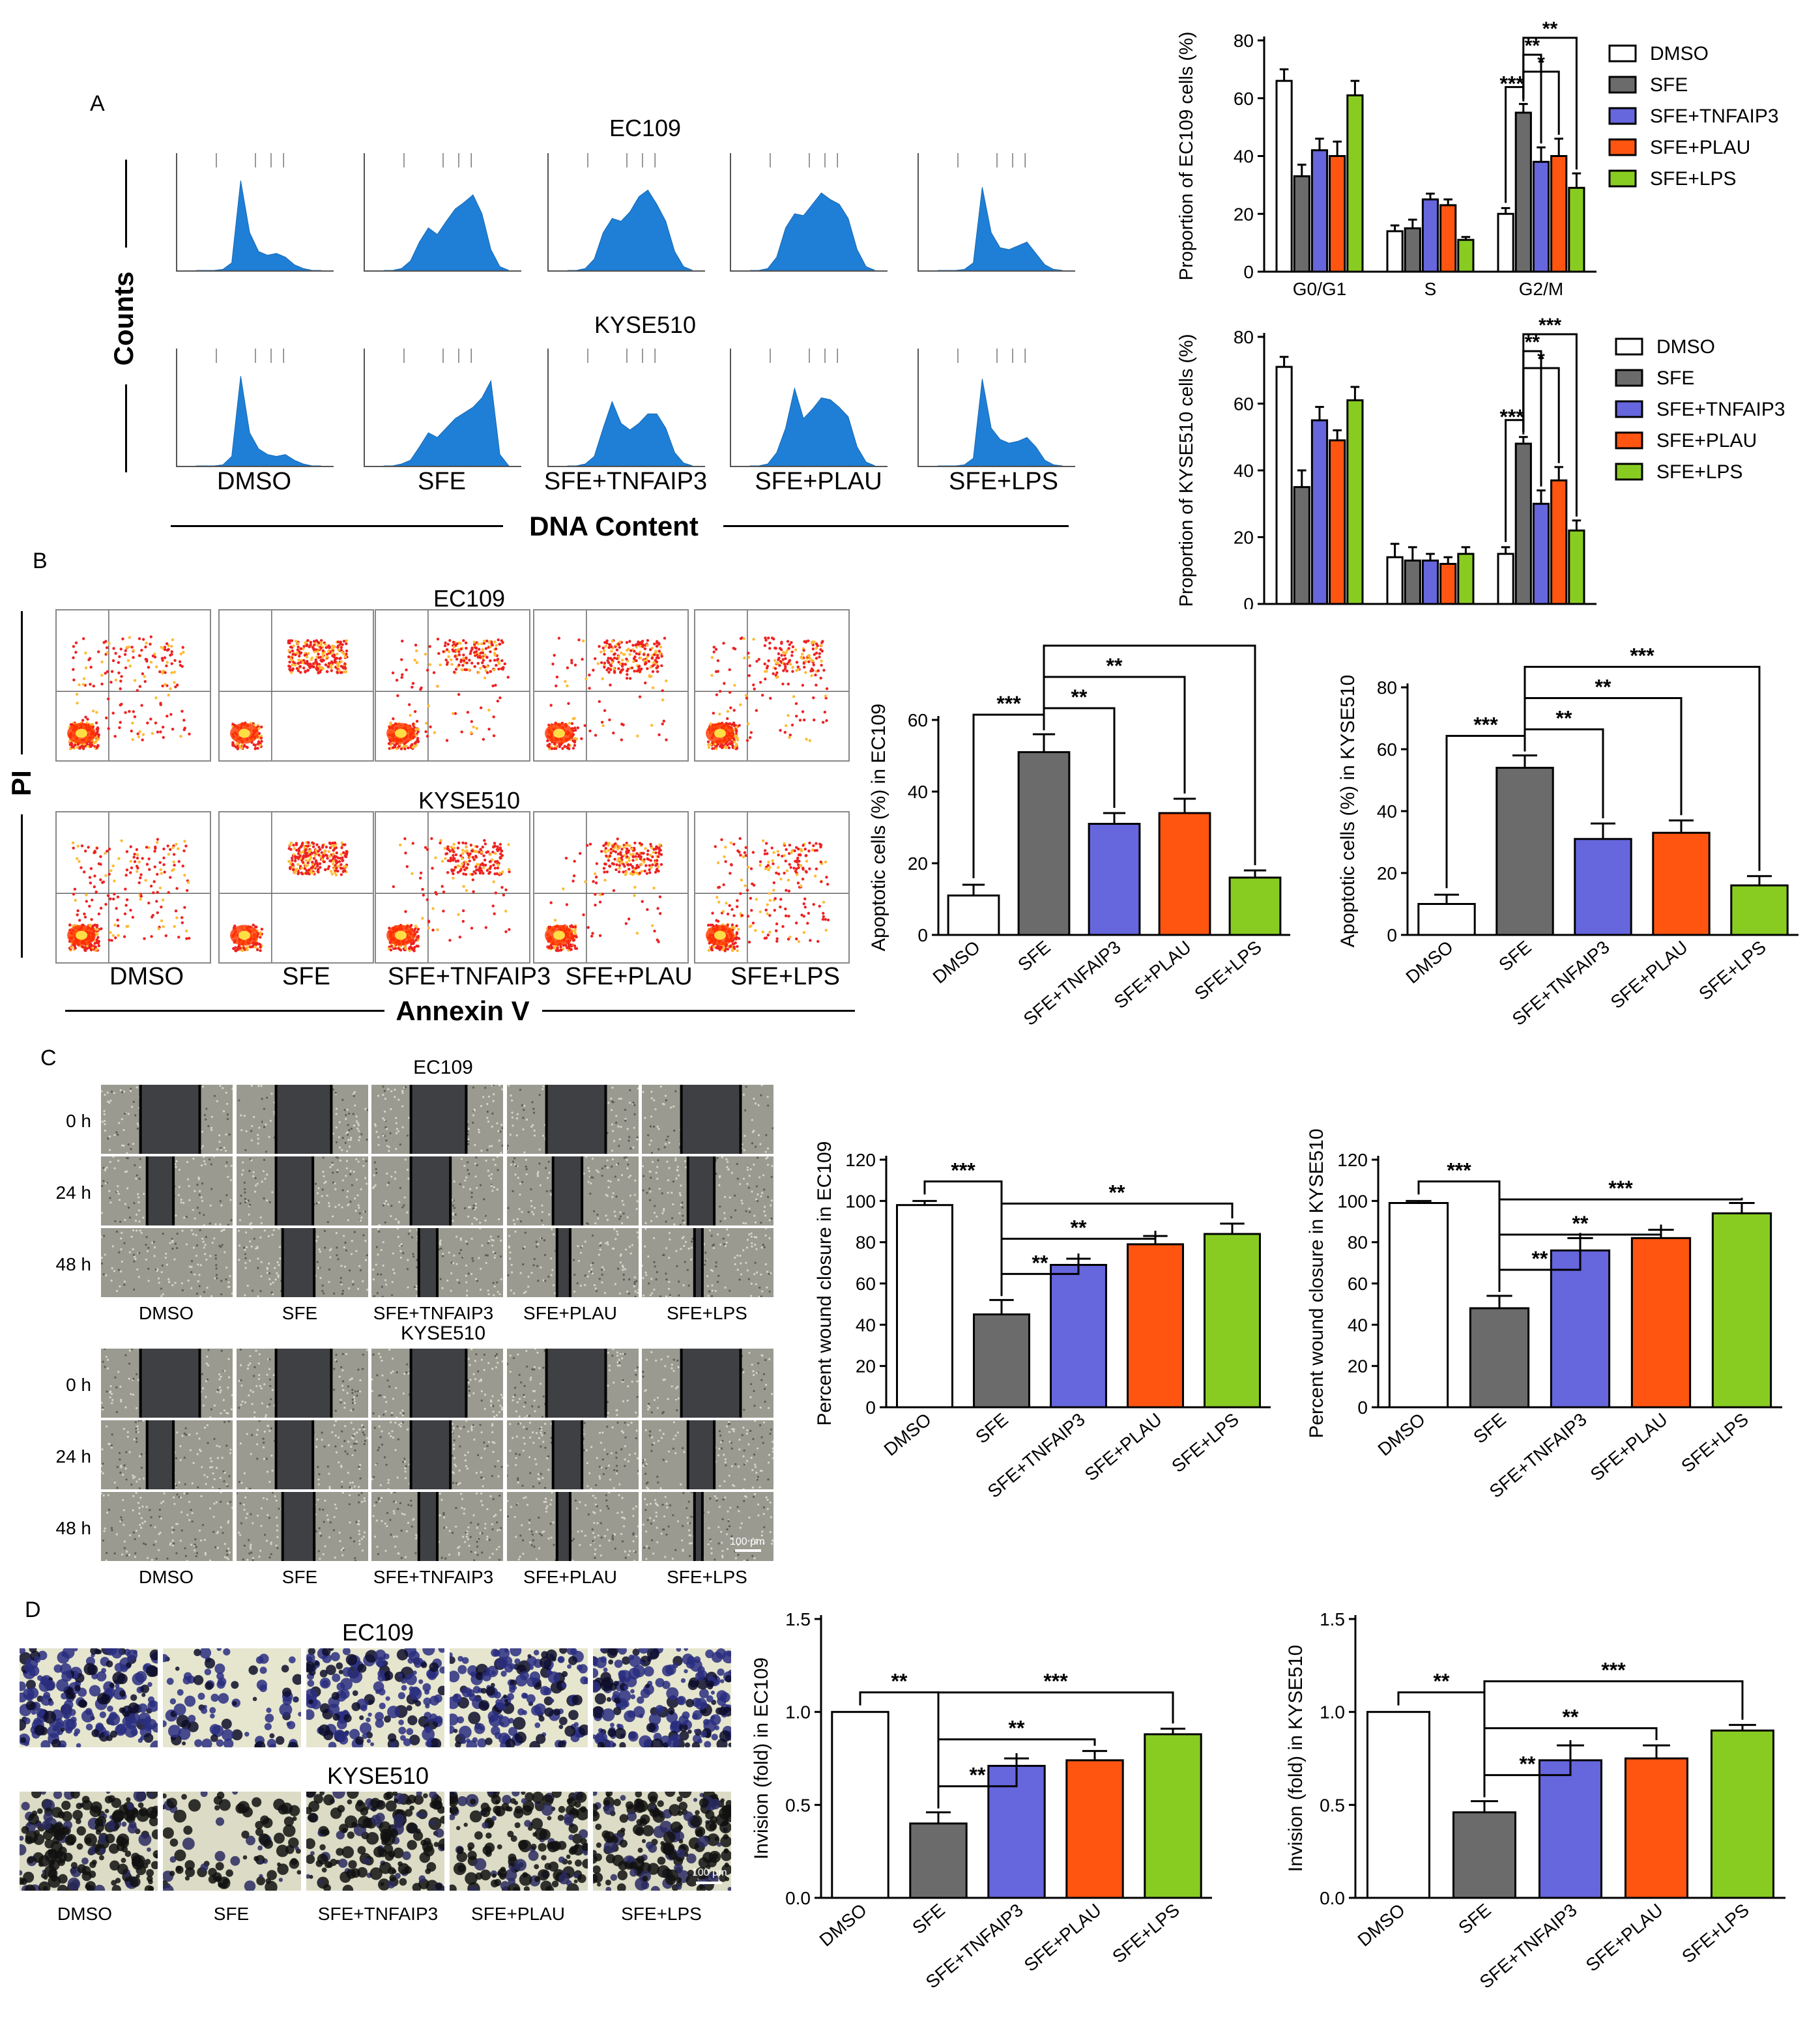  Describe the element at coordinates (879, 827) in the screenshot. I see `y-axis-label: Apoptotic cells (%) in EC109` at that location.